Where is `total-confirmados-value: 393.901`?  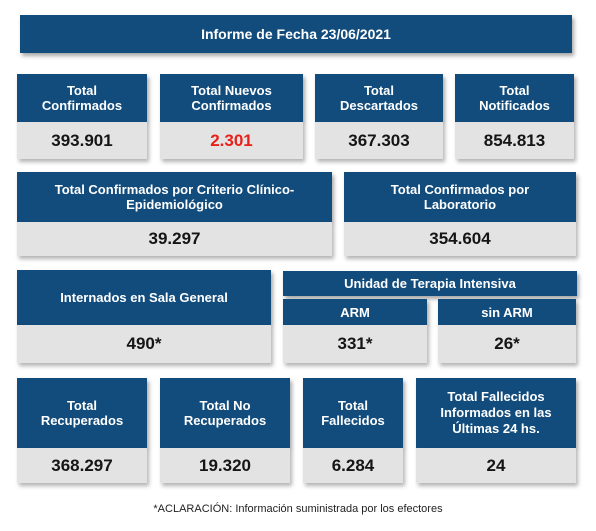
total-confirmados-value: 393.901 is located at coordinates (82, 140).